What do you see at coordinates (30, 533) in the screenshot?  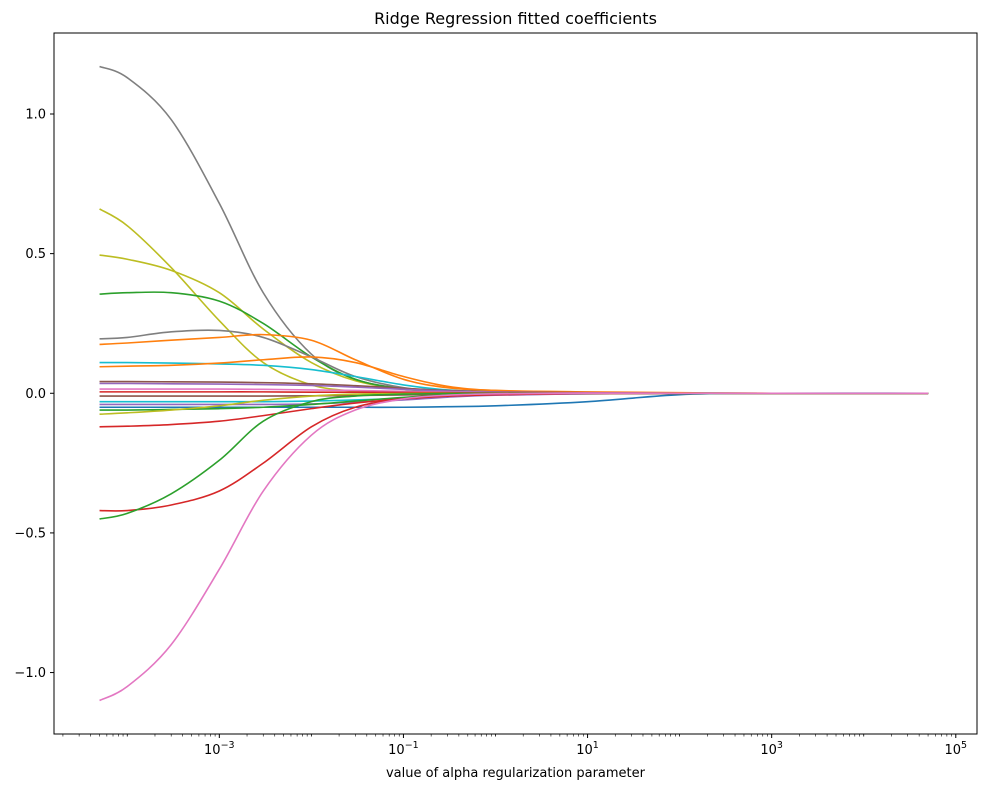 I see `y-tick-label: −0.5` at bounding box center [30, 533].